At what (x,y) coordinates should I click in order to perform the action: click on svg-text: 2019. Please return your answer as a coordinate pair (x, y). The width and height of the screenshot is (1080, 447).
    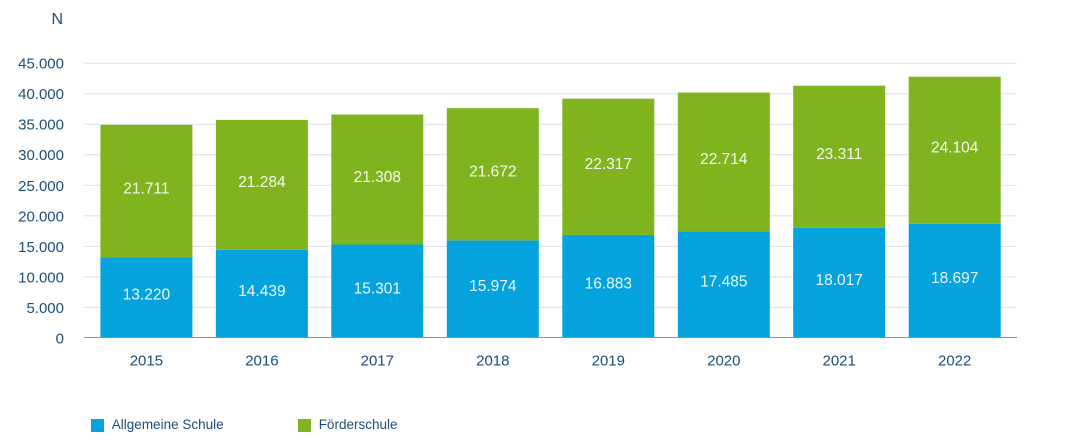
    Looking at the image, I should click on (608, 360).